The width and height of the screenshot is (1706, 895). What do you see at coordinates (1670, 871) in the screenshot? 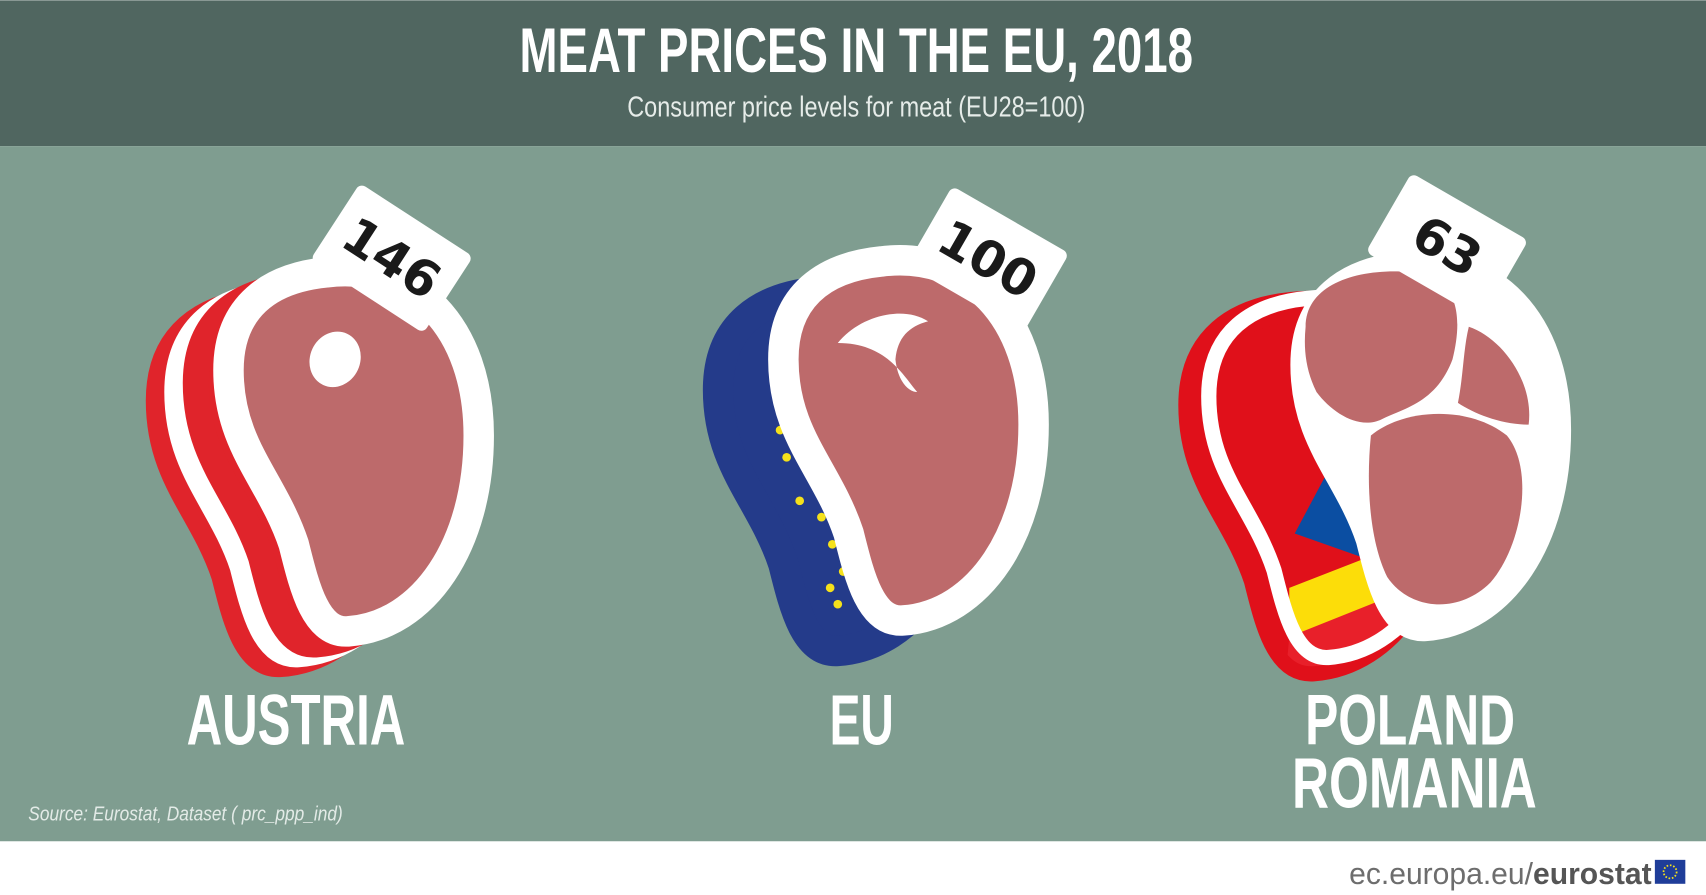
I see `eu-flag-icon` at bounding box center [1670, 871].